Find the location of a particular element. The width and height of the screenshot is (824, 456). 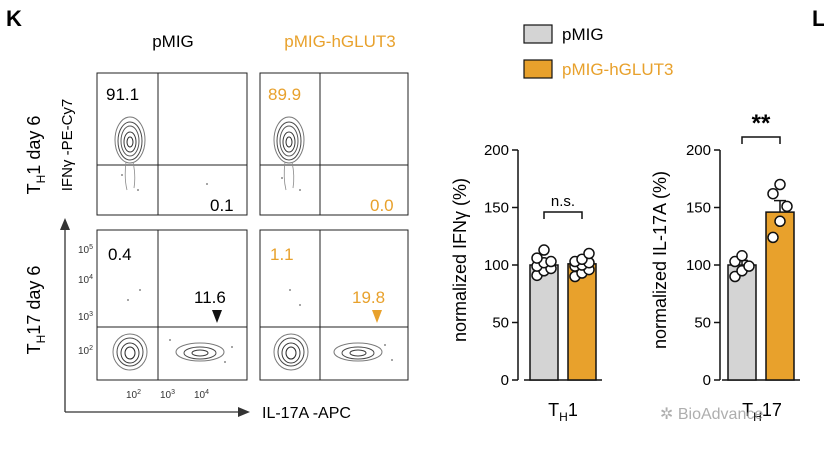

flow-x-ticks: 10² 10³ 10⁴ is located at coordinates (167, 395).